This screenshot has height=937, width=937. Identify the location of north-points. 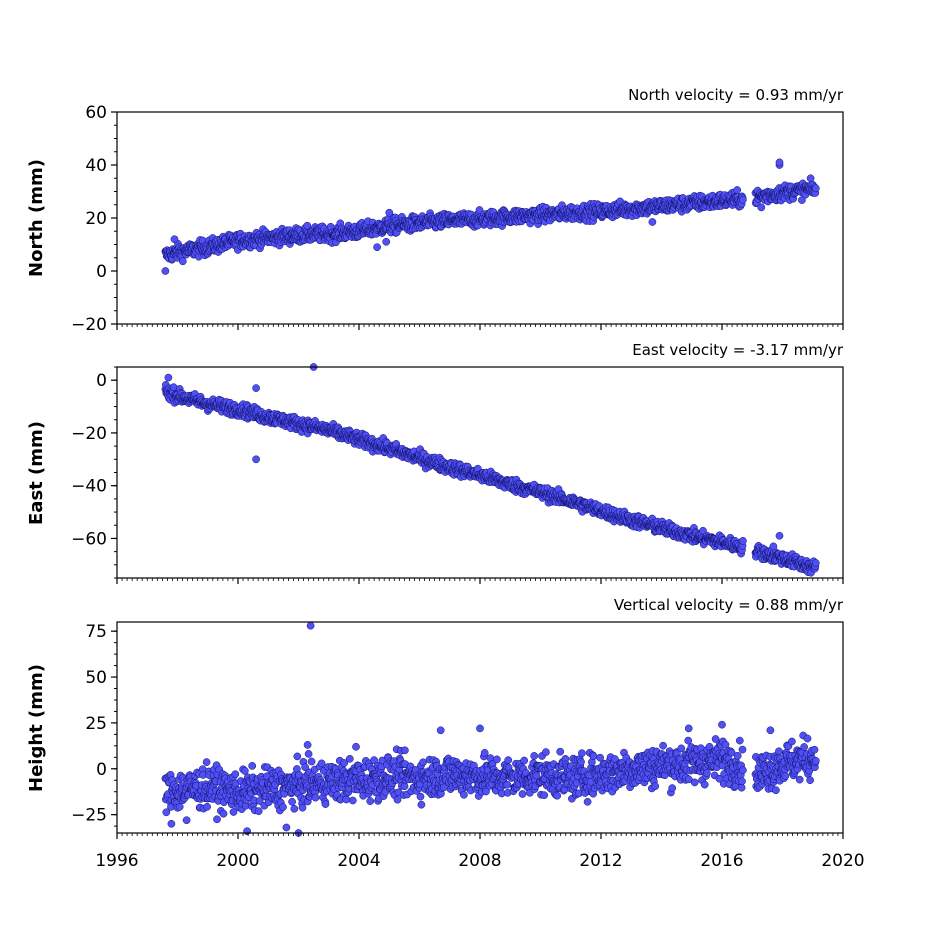
(490, 216).